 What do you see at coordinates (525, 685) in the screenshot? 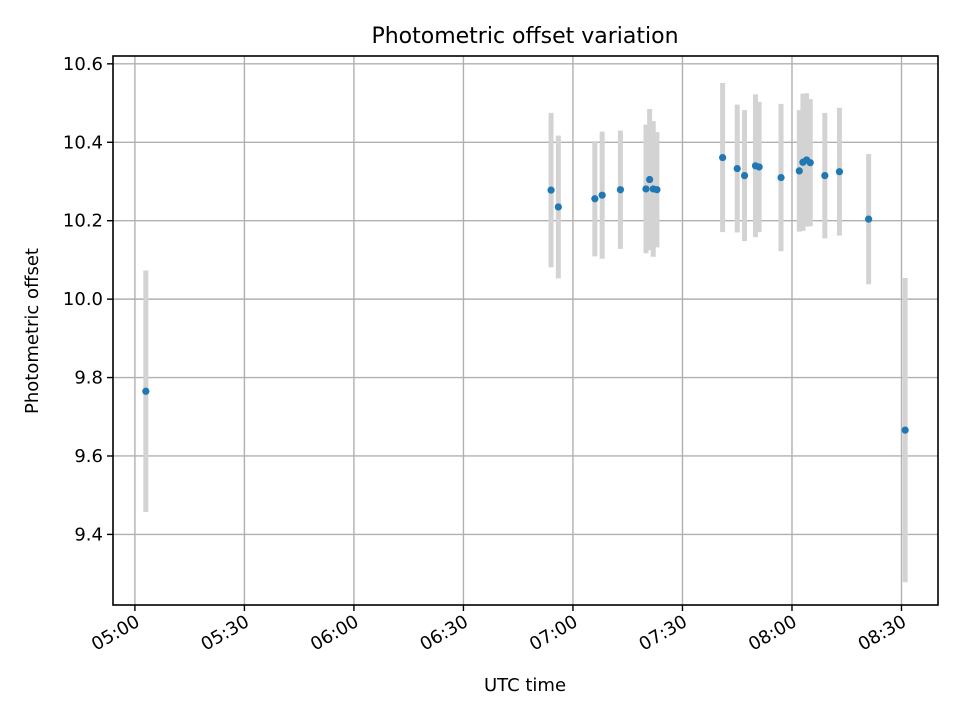
I see `x-axis-label: UTC time` at bounding box center [525, 685].